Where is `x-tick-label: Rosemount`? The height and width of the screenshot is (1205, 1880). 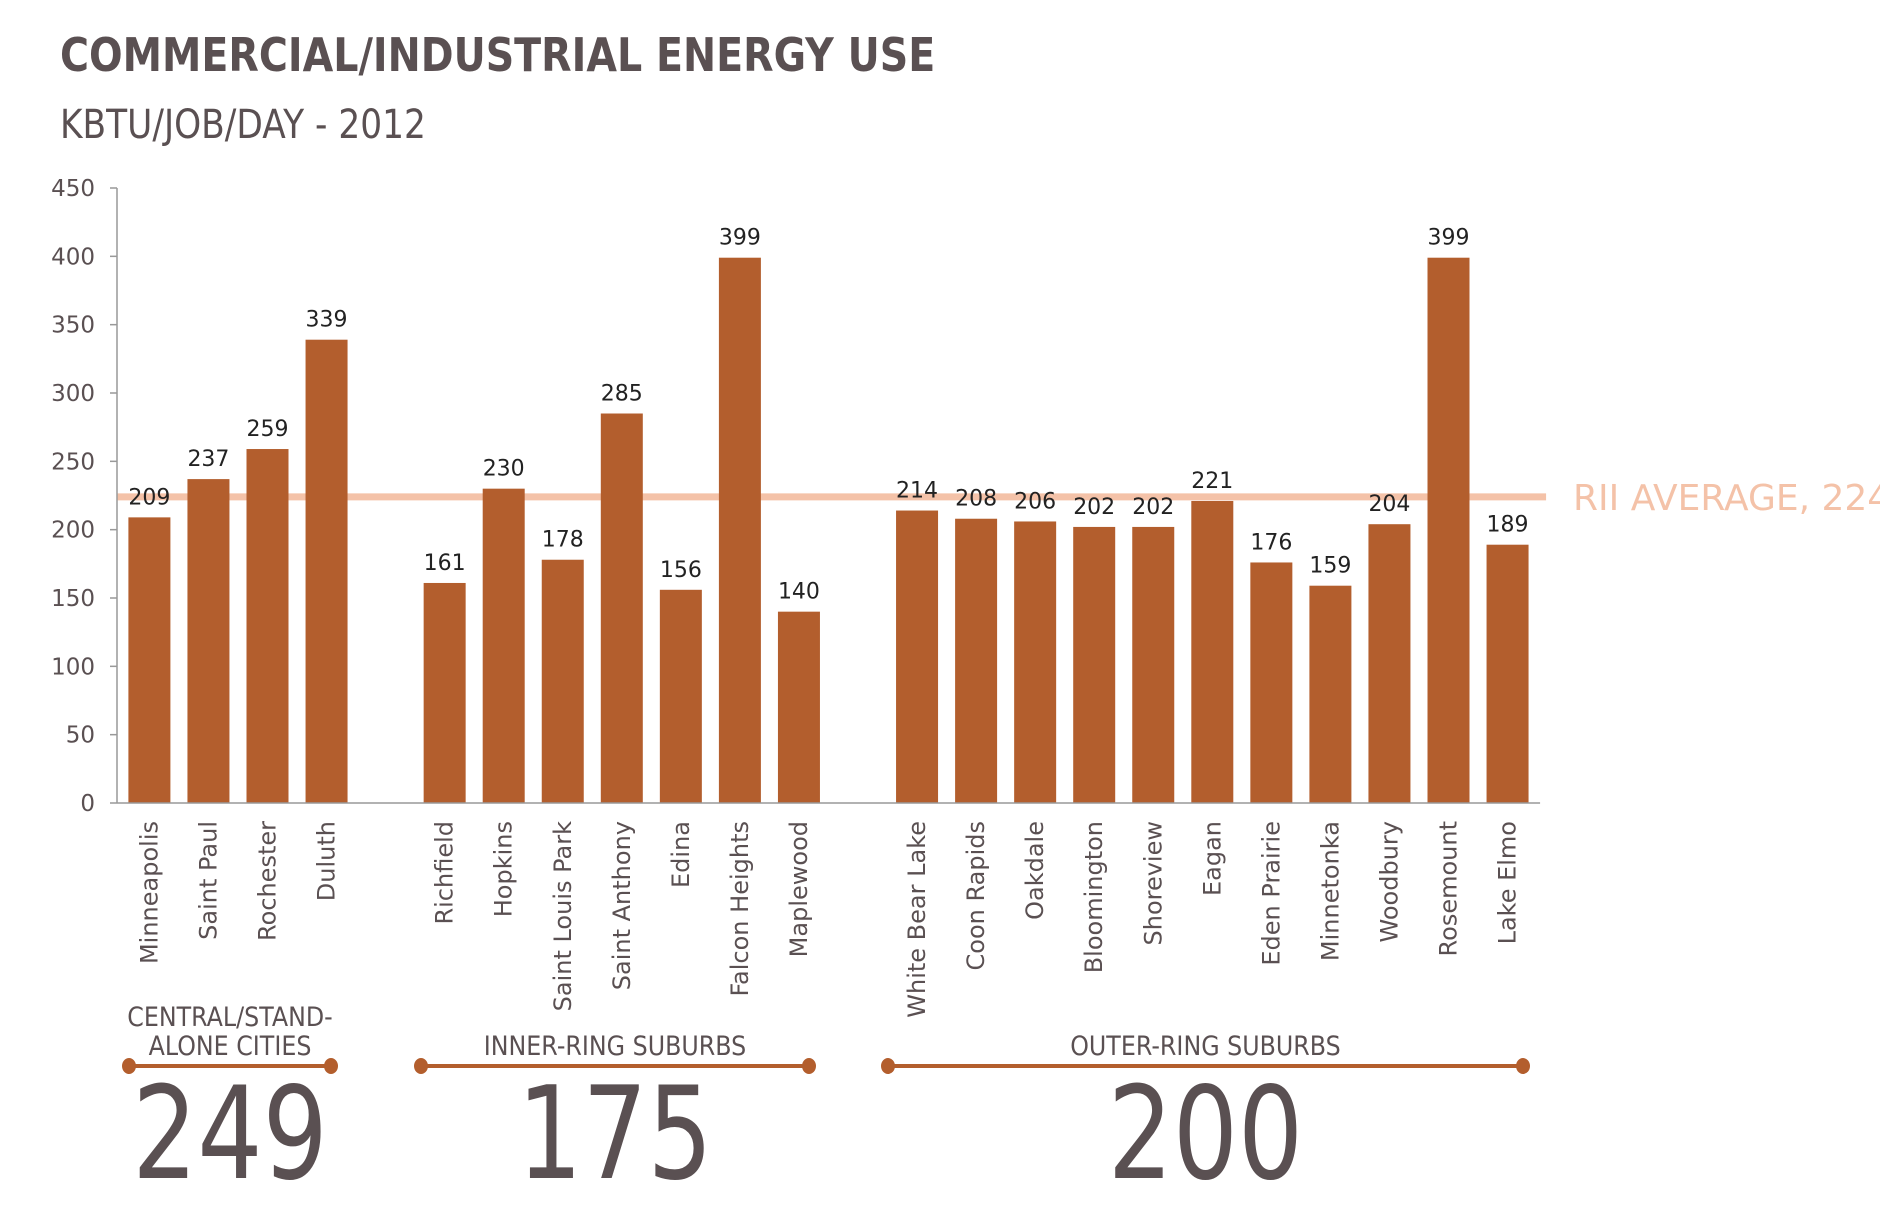
x-tick-label: Rosemount is located at coordinates (1449, 888).